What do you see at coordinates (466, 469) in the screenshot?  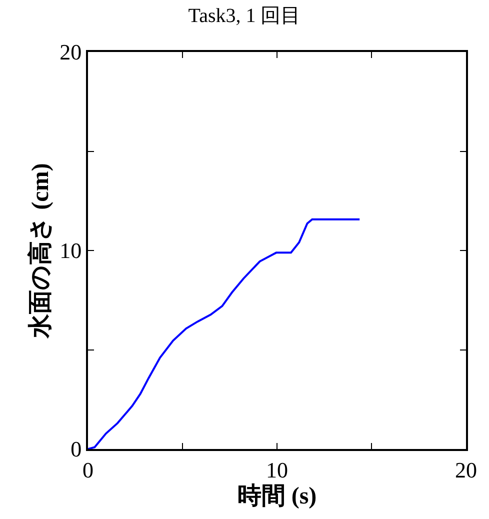 I see `x-tick-label: 20` at bounding box center [466, 469].